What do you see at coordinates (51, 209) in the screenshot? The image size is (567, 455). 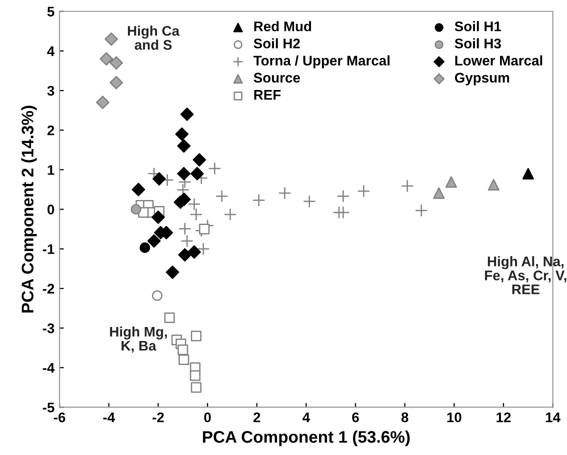 I see `y-tick-label: 0` at bounding box center [51, 209].